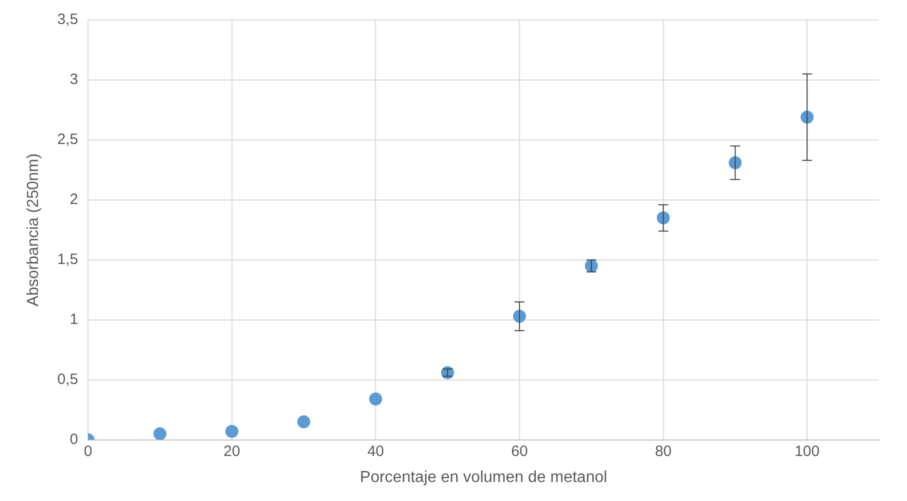 Image resolution: width=907 pixels, height=501 pixels. Describe the element at coordinates (232, 451) in the screenshot. I see `x-tick-label: 20` at that location.